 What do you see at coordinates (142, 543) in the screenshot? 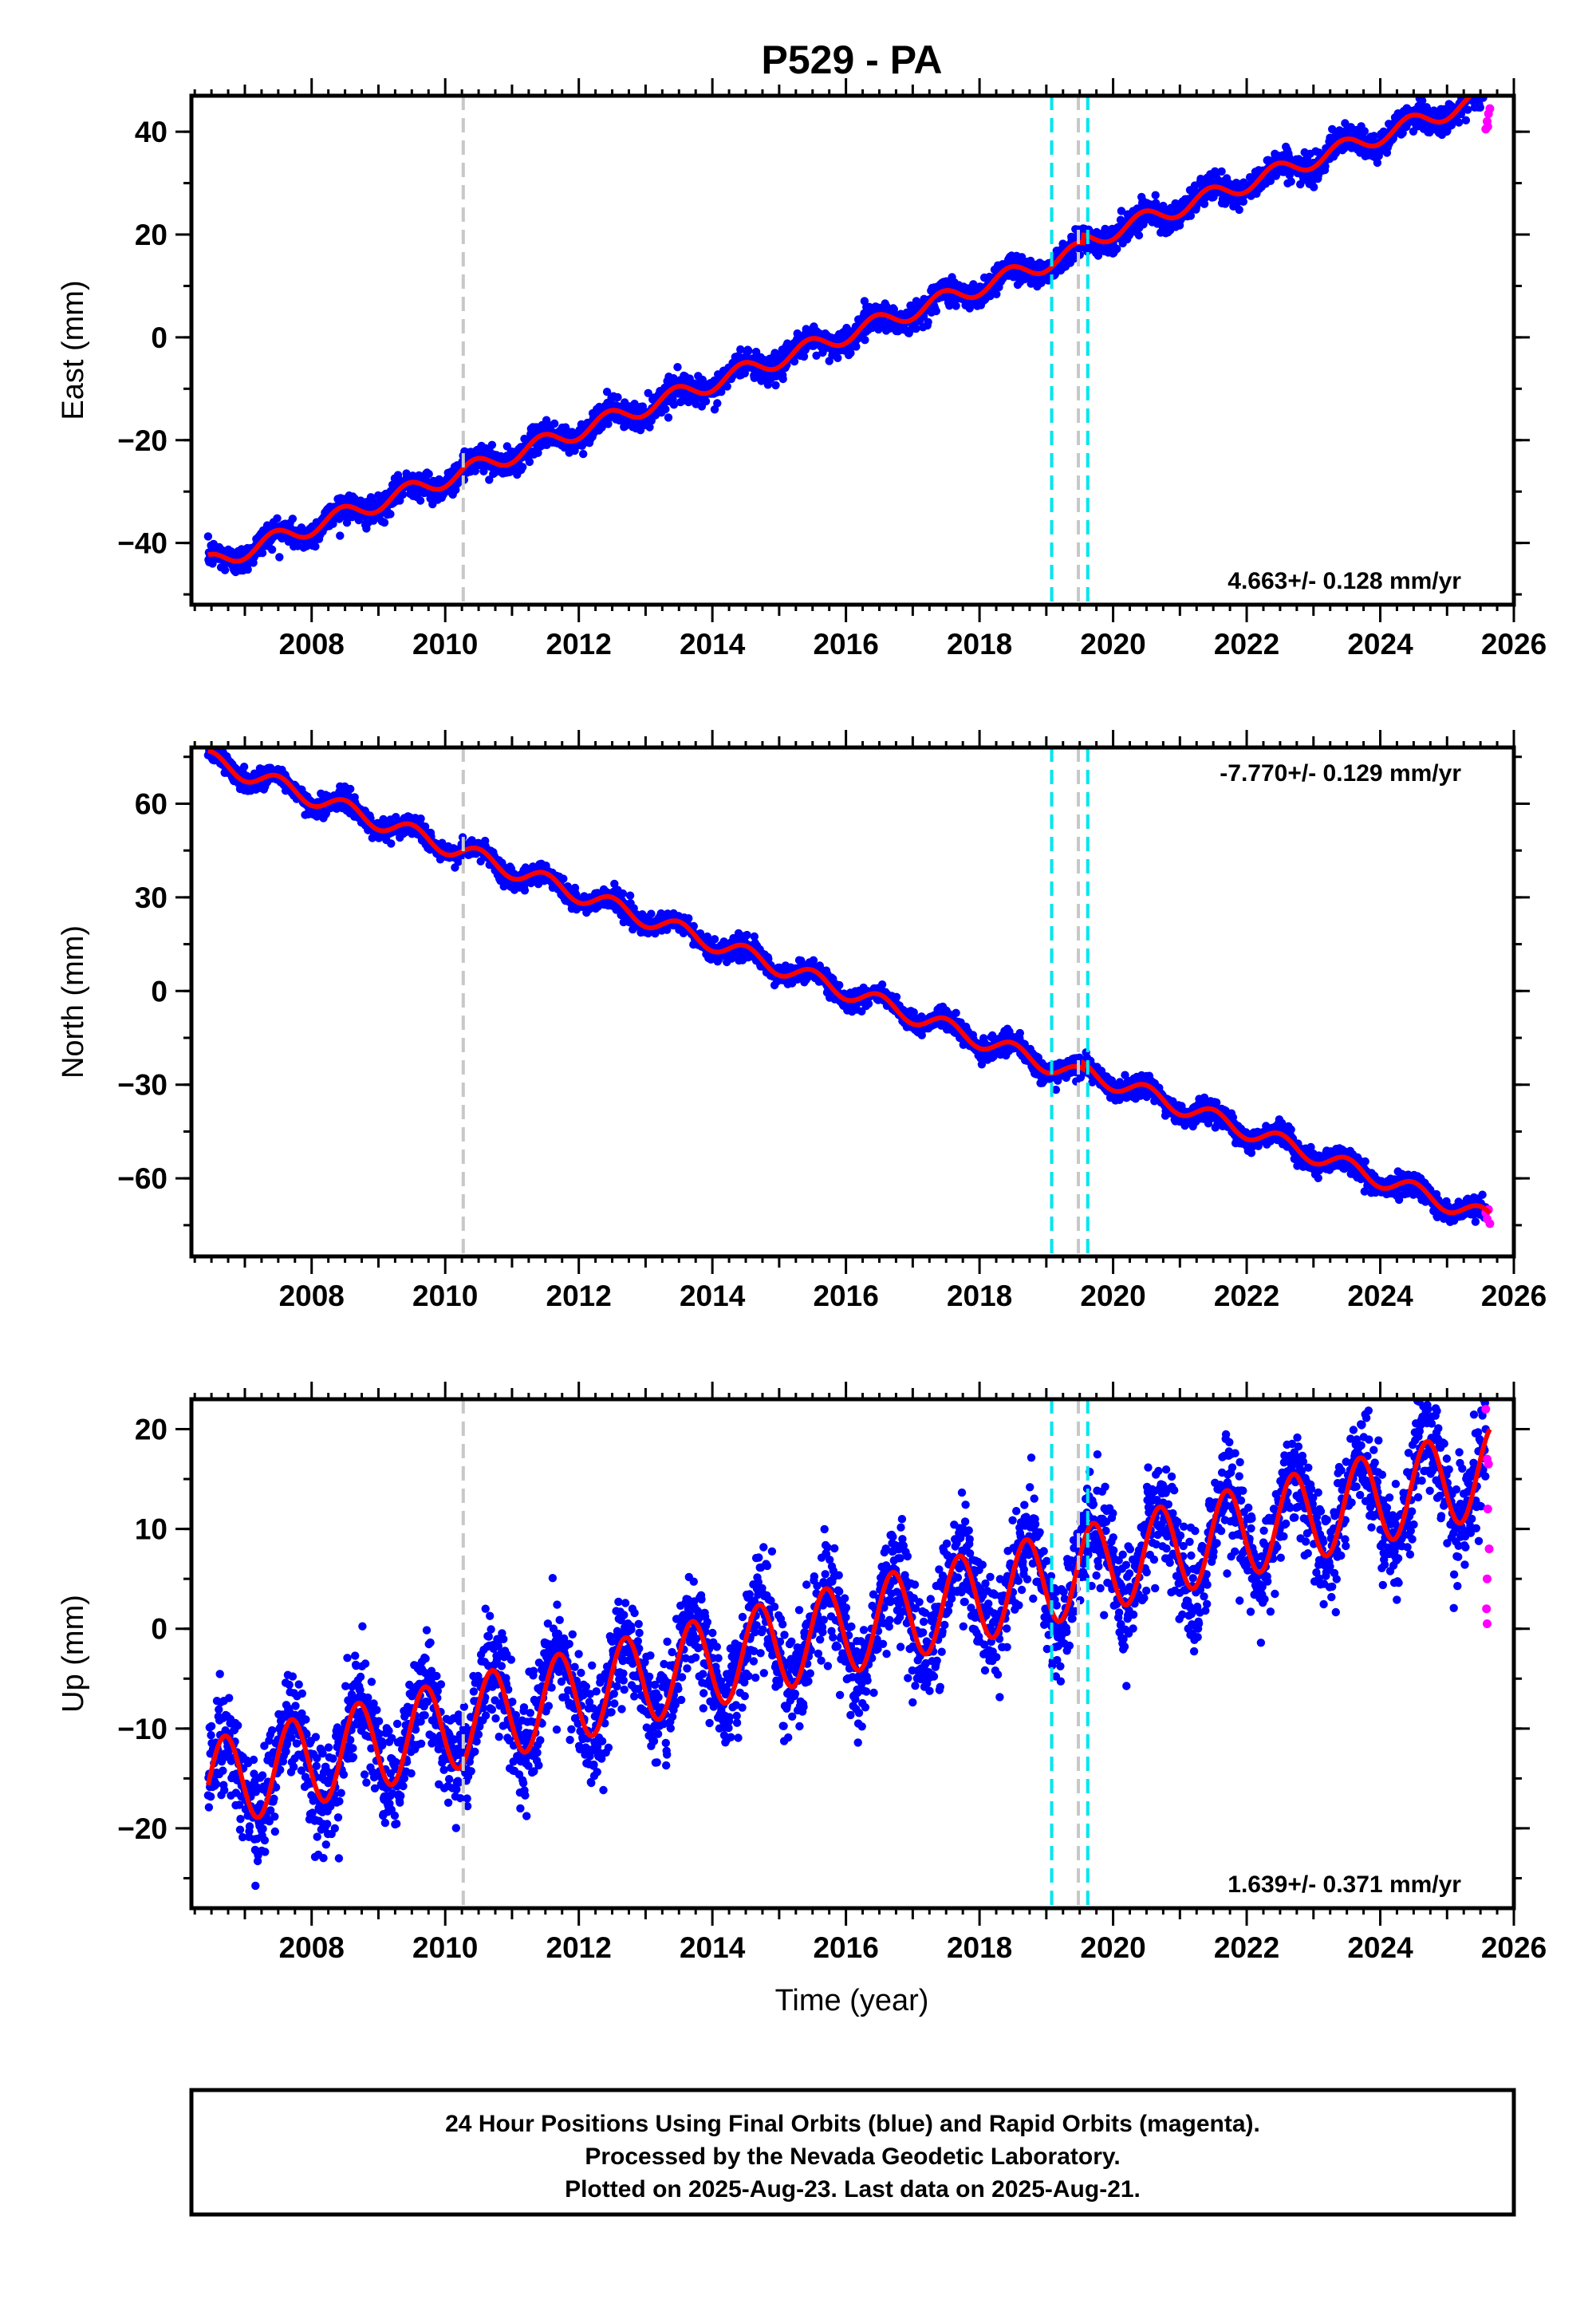
I see `y-tick-label: −40` at bounding box center [142, 543].